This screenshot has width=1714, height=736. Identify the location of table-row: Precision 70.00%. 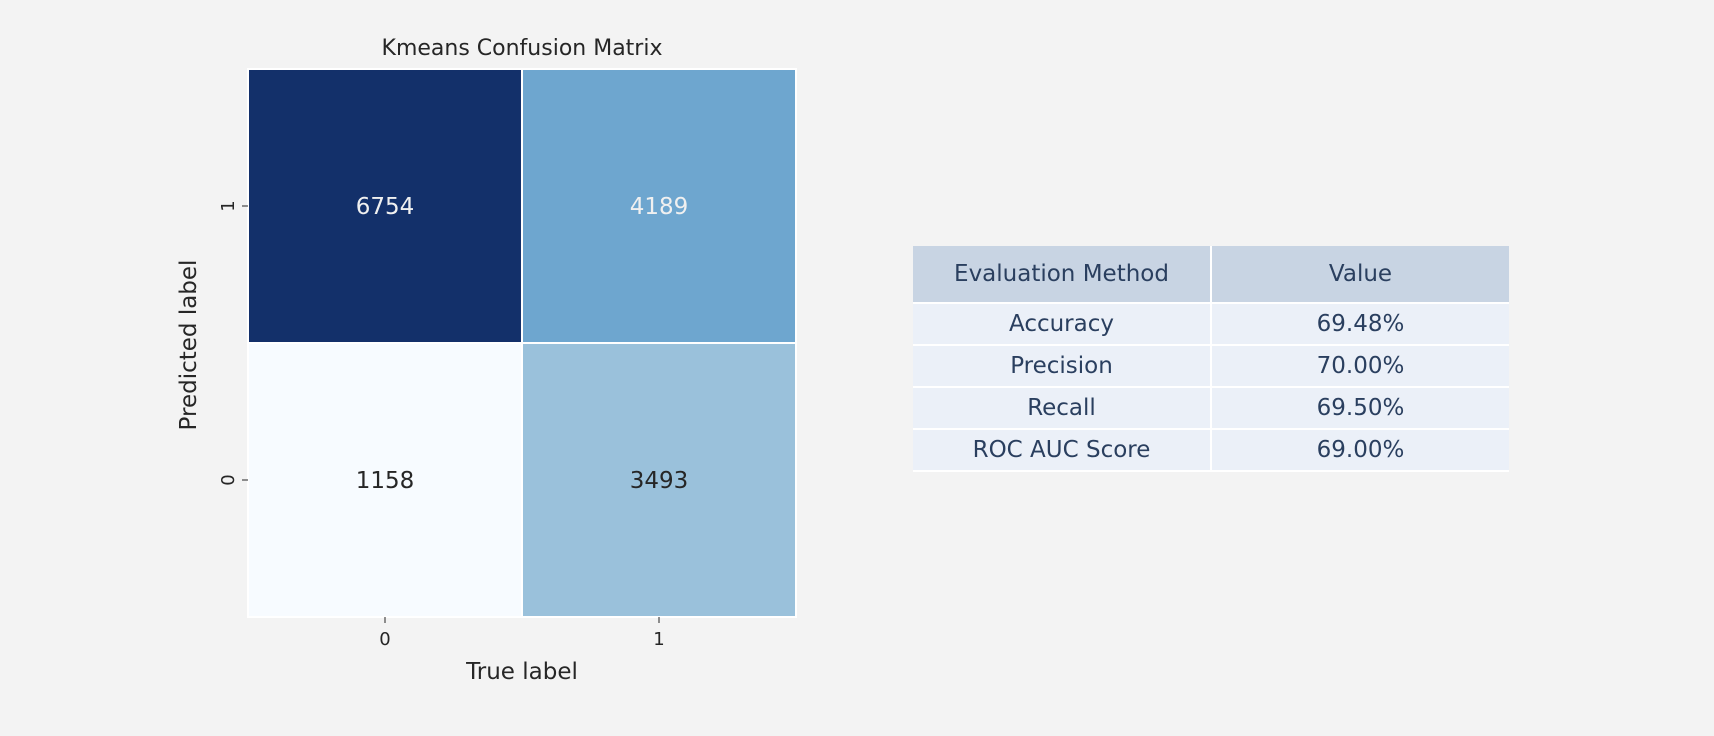
(1211, 366).